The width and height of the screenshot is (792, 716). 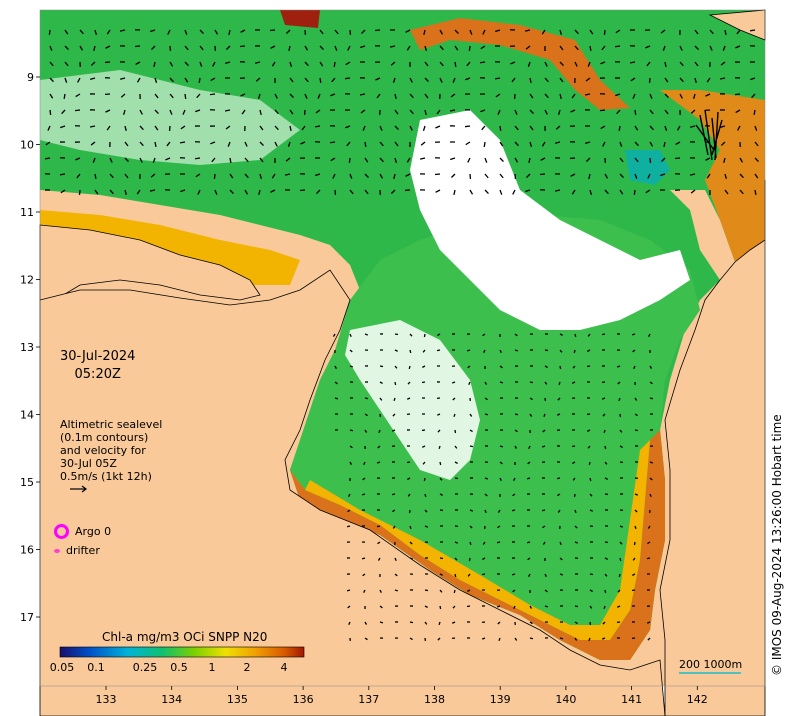 I want to click on colorbar-tick-label: 0.1, so click(x=96, y=667).